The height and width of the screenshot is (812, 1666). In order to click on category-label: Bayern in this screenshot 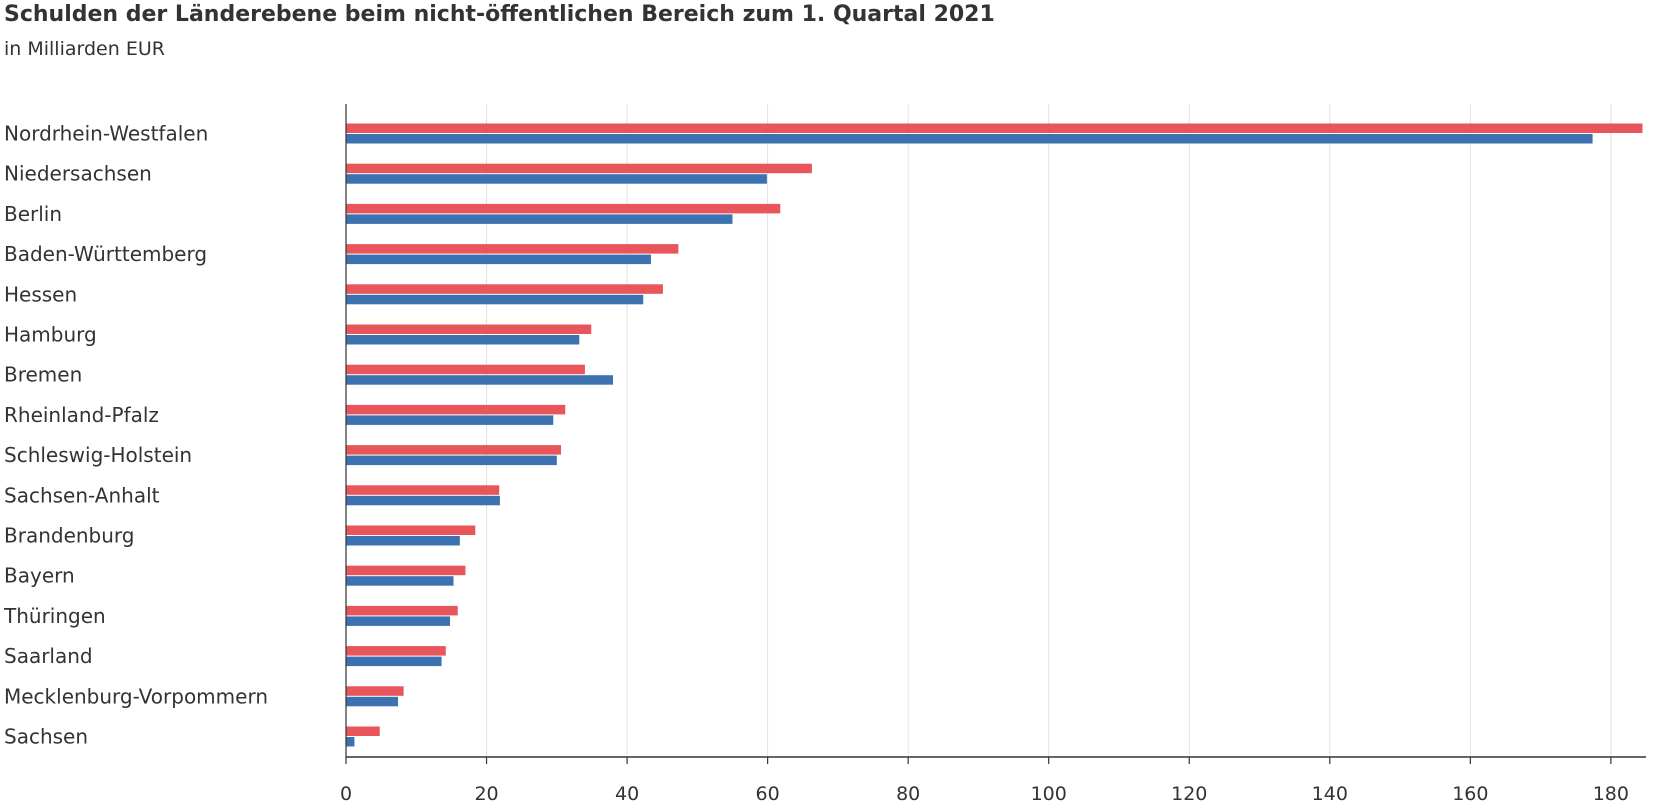, I will do `click(39, 576)`.